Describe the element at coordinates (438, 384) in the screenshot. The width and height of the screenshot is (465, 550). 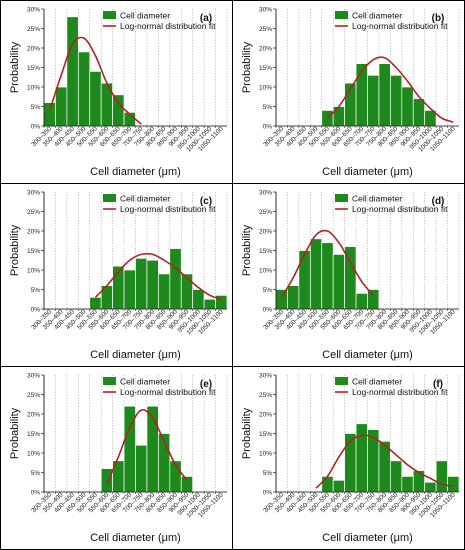
I see `panel-letter: (f)` at that location.